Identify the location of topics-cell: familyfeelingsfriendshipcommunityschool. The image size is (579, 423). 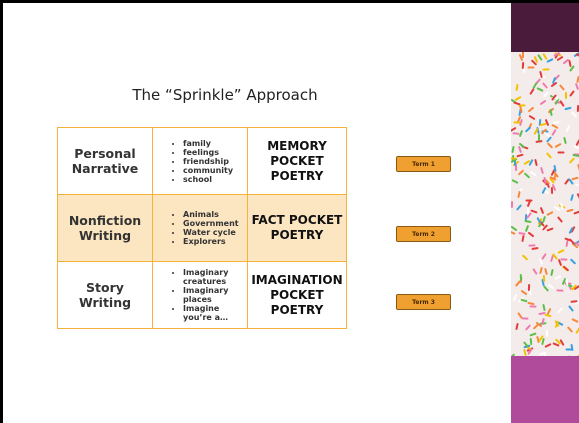
(200, 161).